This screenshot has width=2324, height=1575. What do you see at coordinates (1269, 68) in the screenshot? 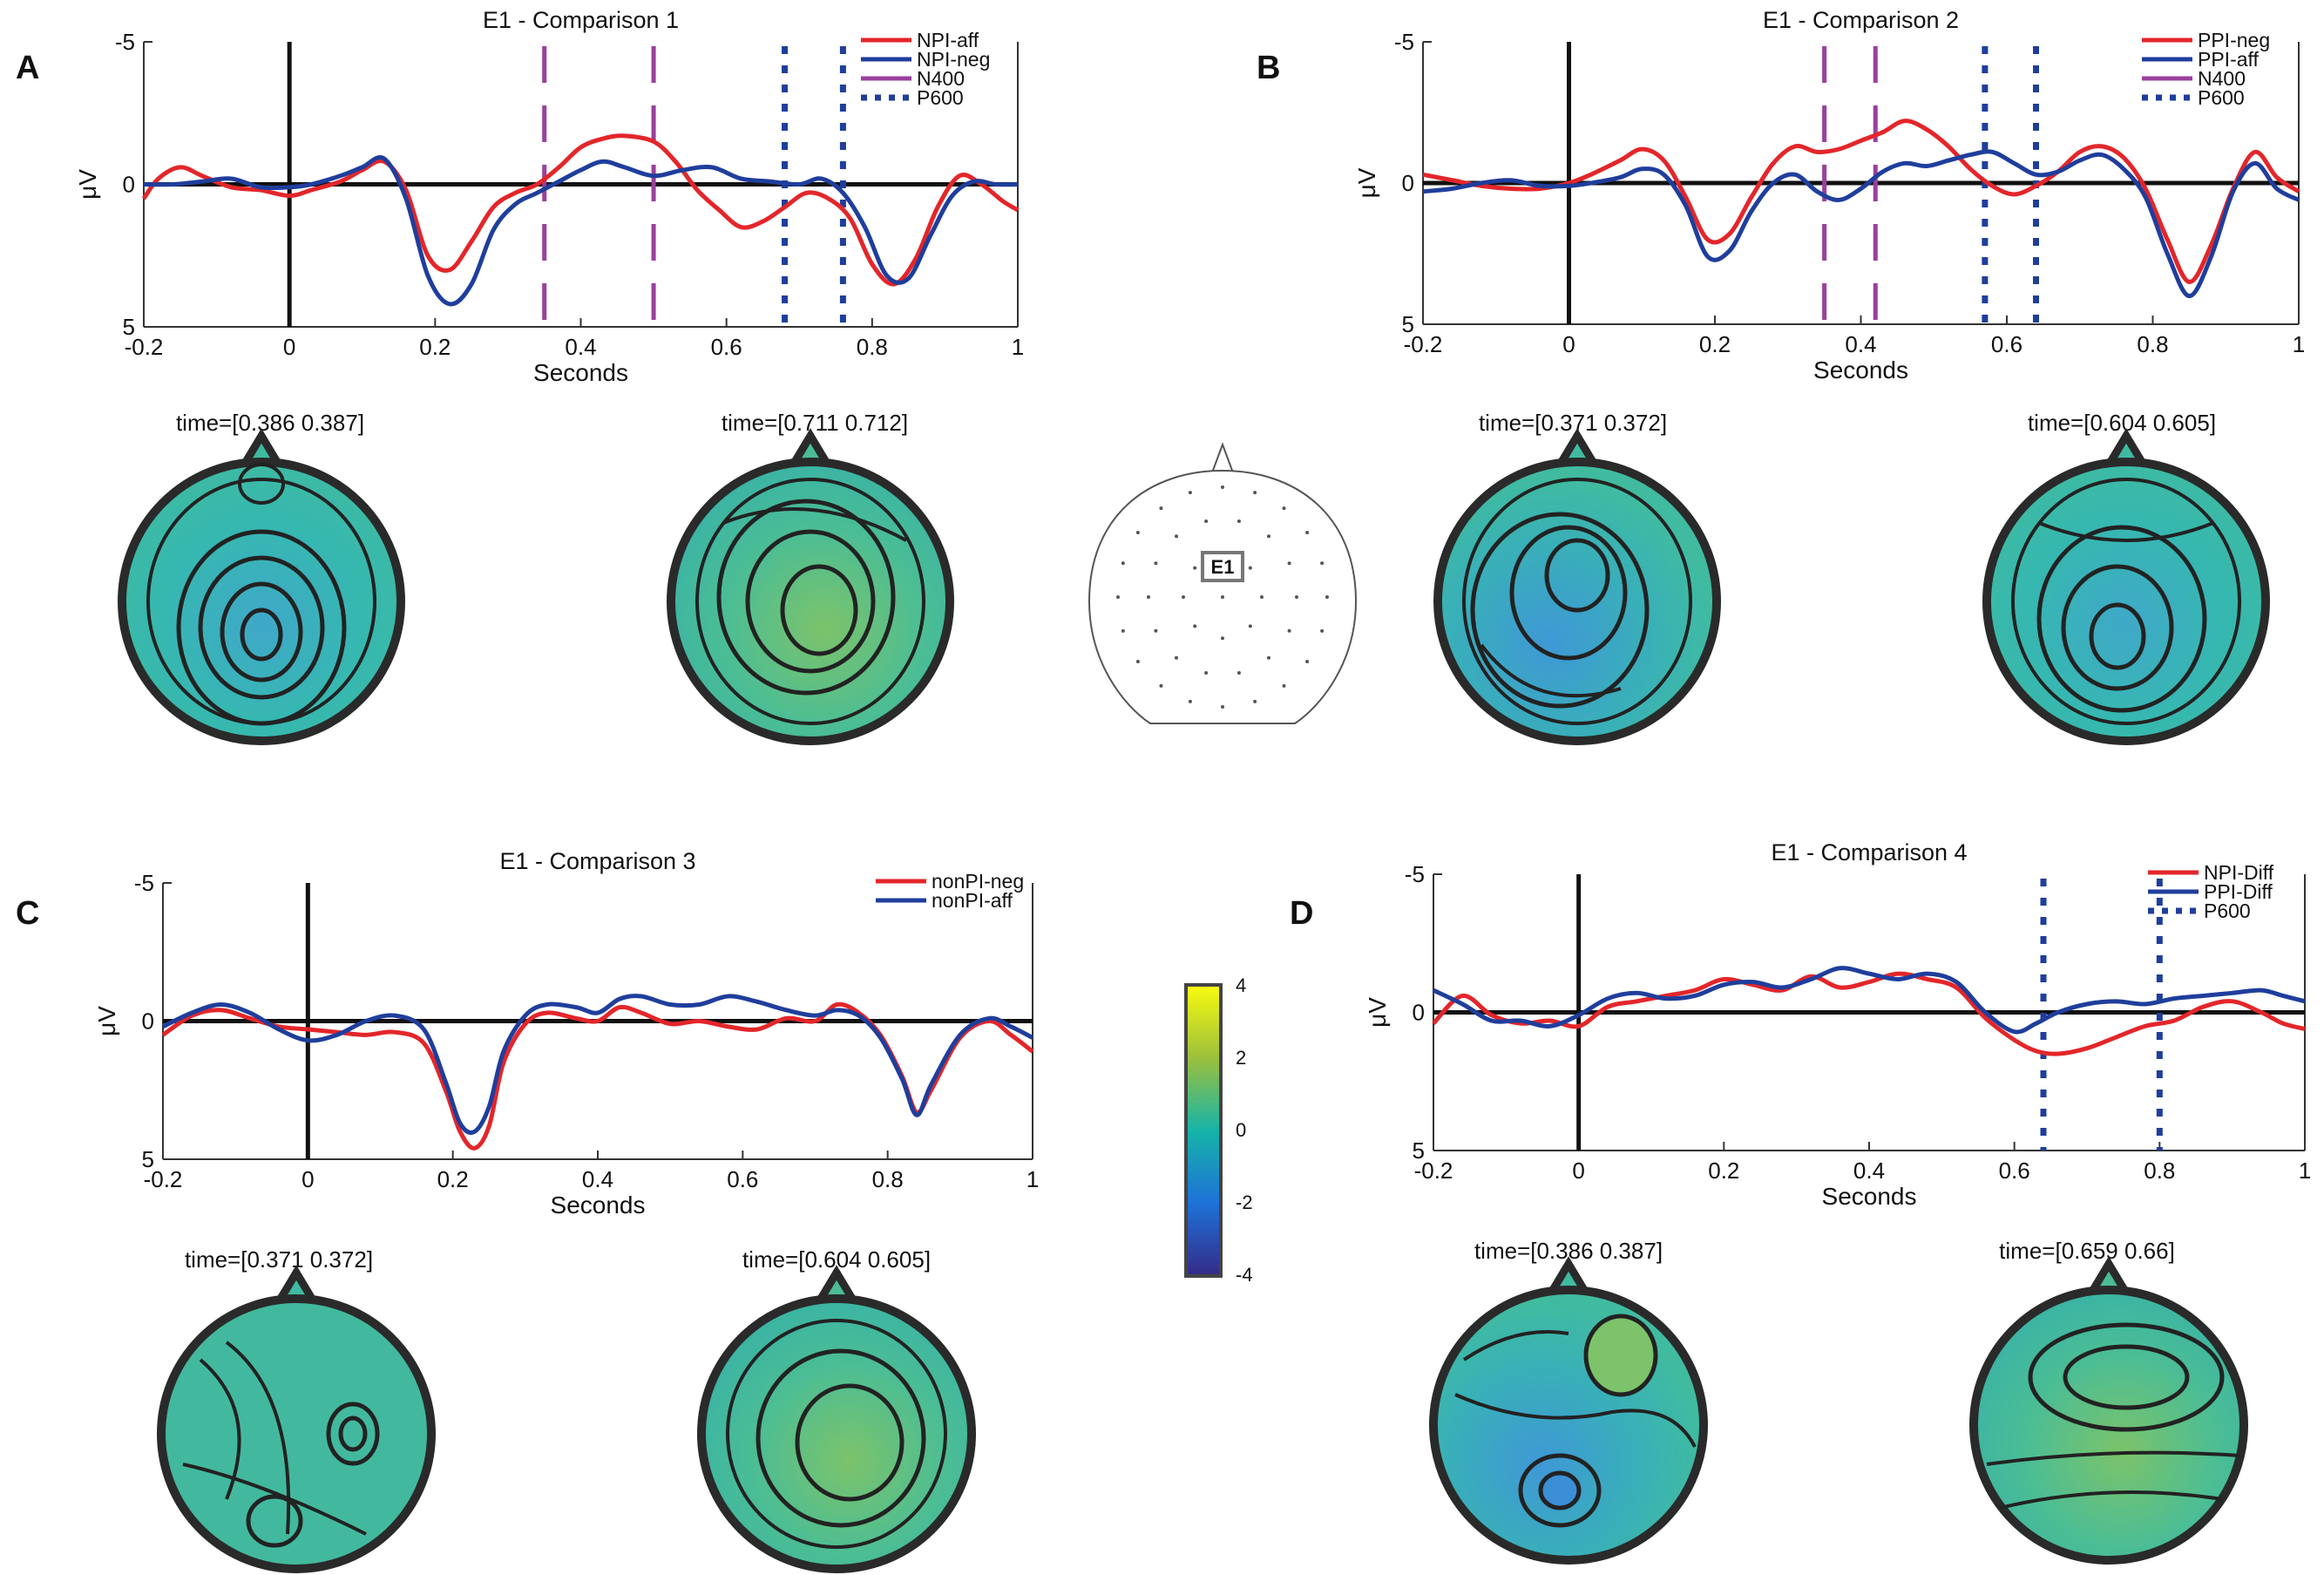
I see `panel-label-b: B` at bounding box center [1269, 68].